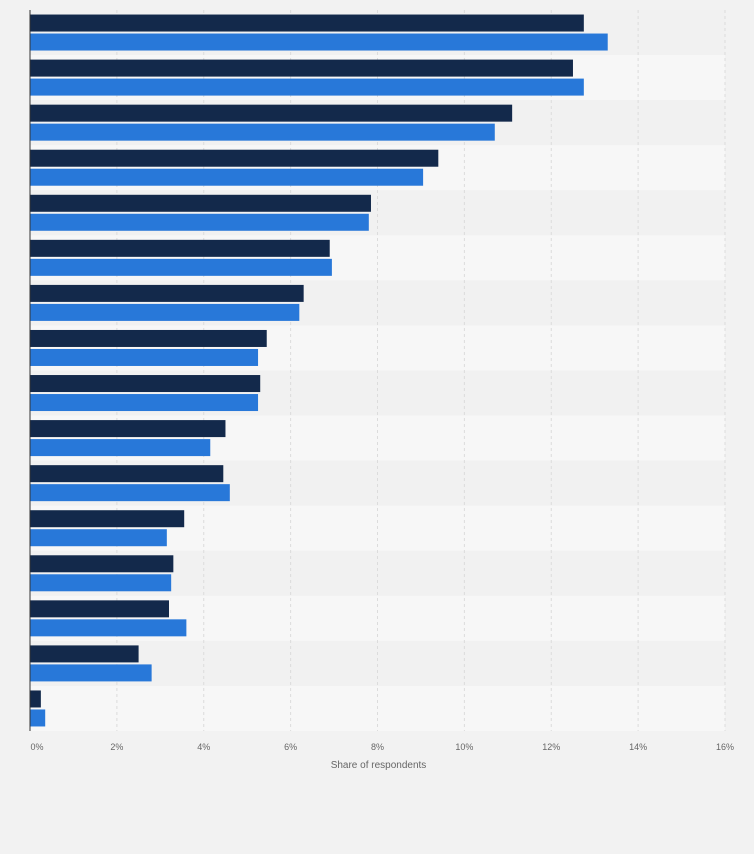 Image resolution: width=754 pixels, height=854 pixels. I want to click on x-tick-label: 16%, so click(725, 747).